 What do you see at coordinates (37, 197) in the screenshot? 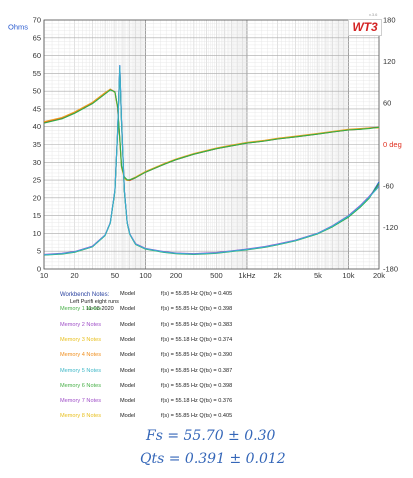
I see `y-tick-label: 20` at bounding box center [37, 197].